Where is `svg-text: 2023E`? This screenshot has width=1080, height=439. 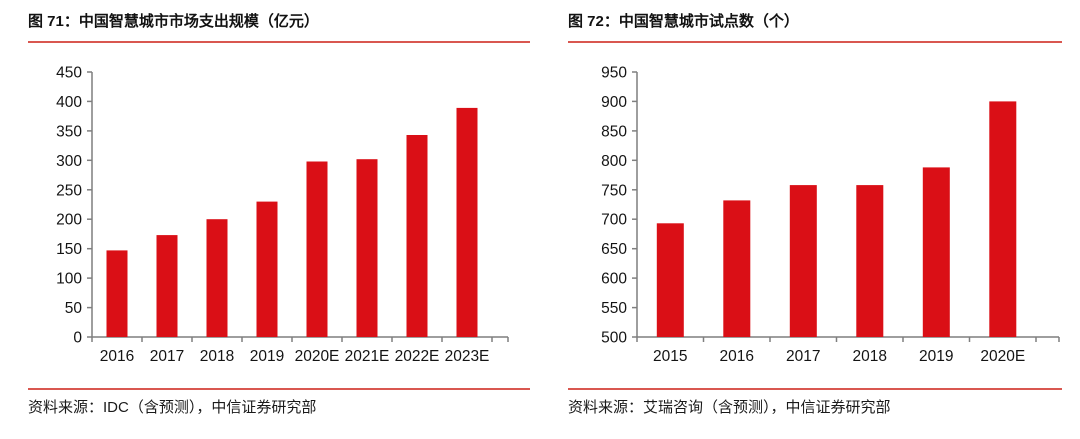 svg-text: 2023E is located at coordinates (467, 356).